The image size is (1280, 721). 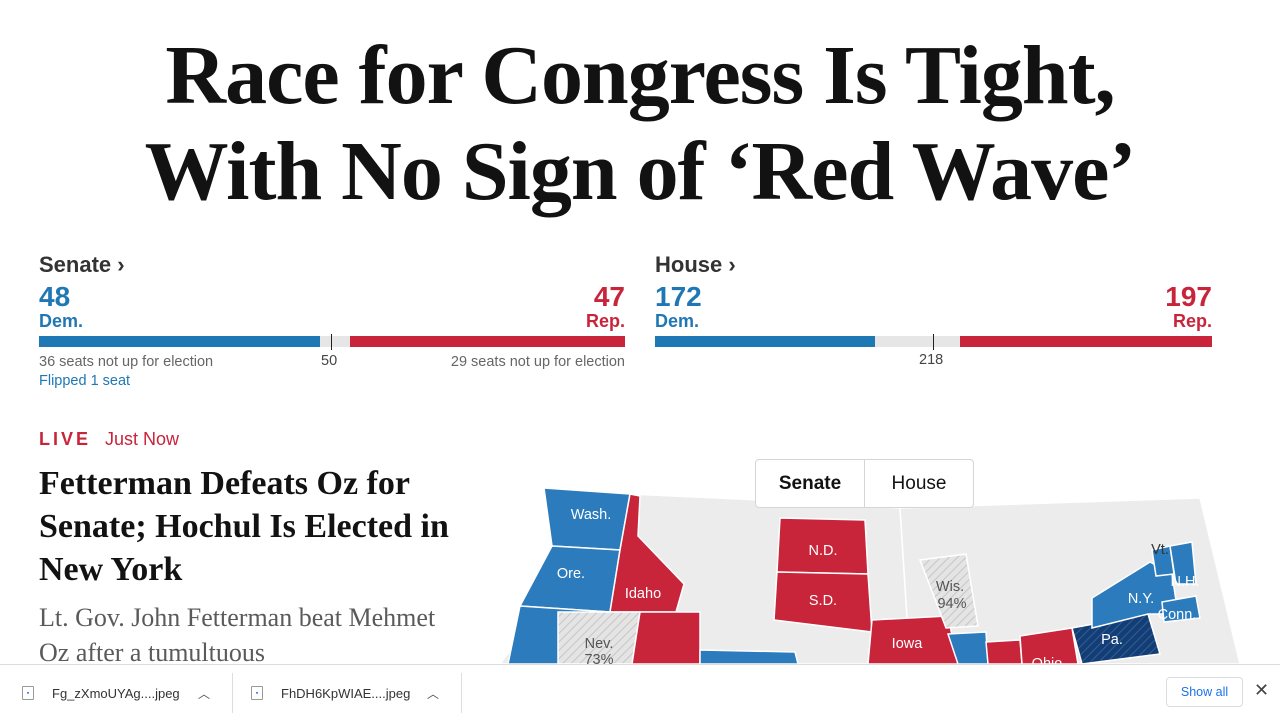 I want to click on download-item-2: ▪ FhDH6KpWIAE....jpeg ︿, so click(x=345, y=693).